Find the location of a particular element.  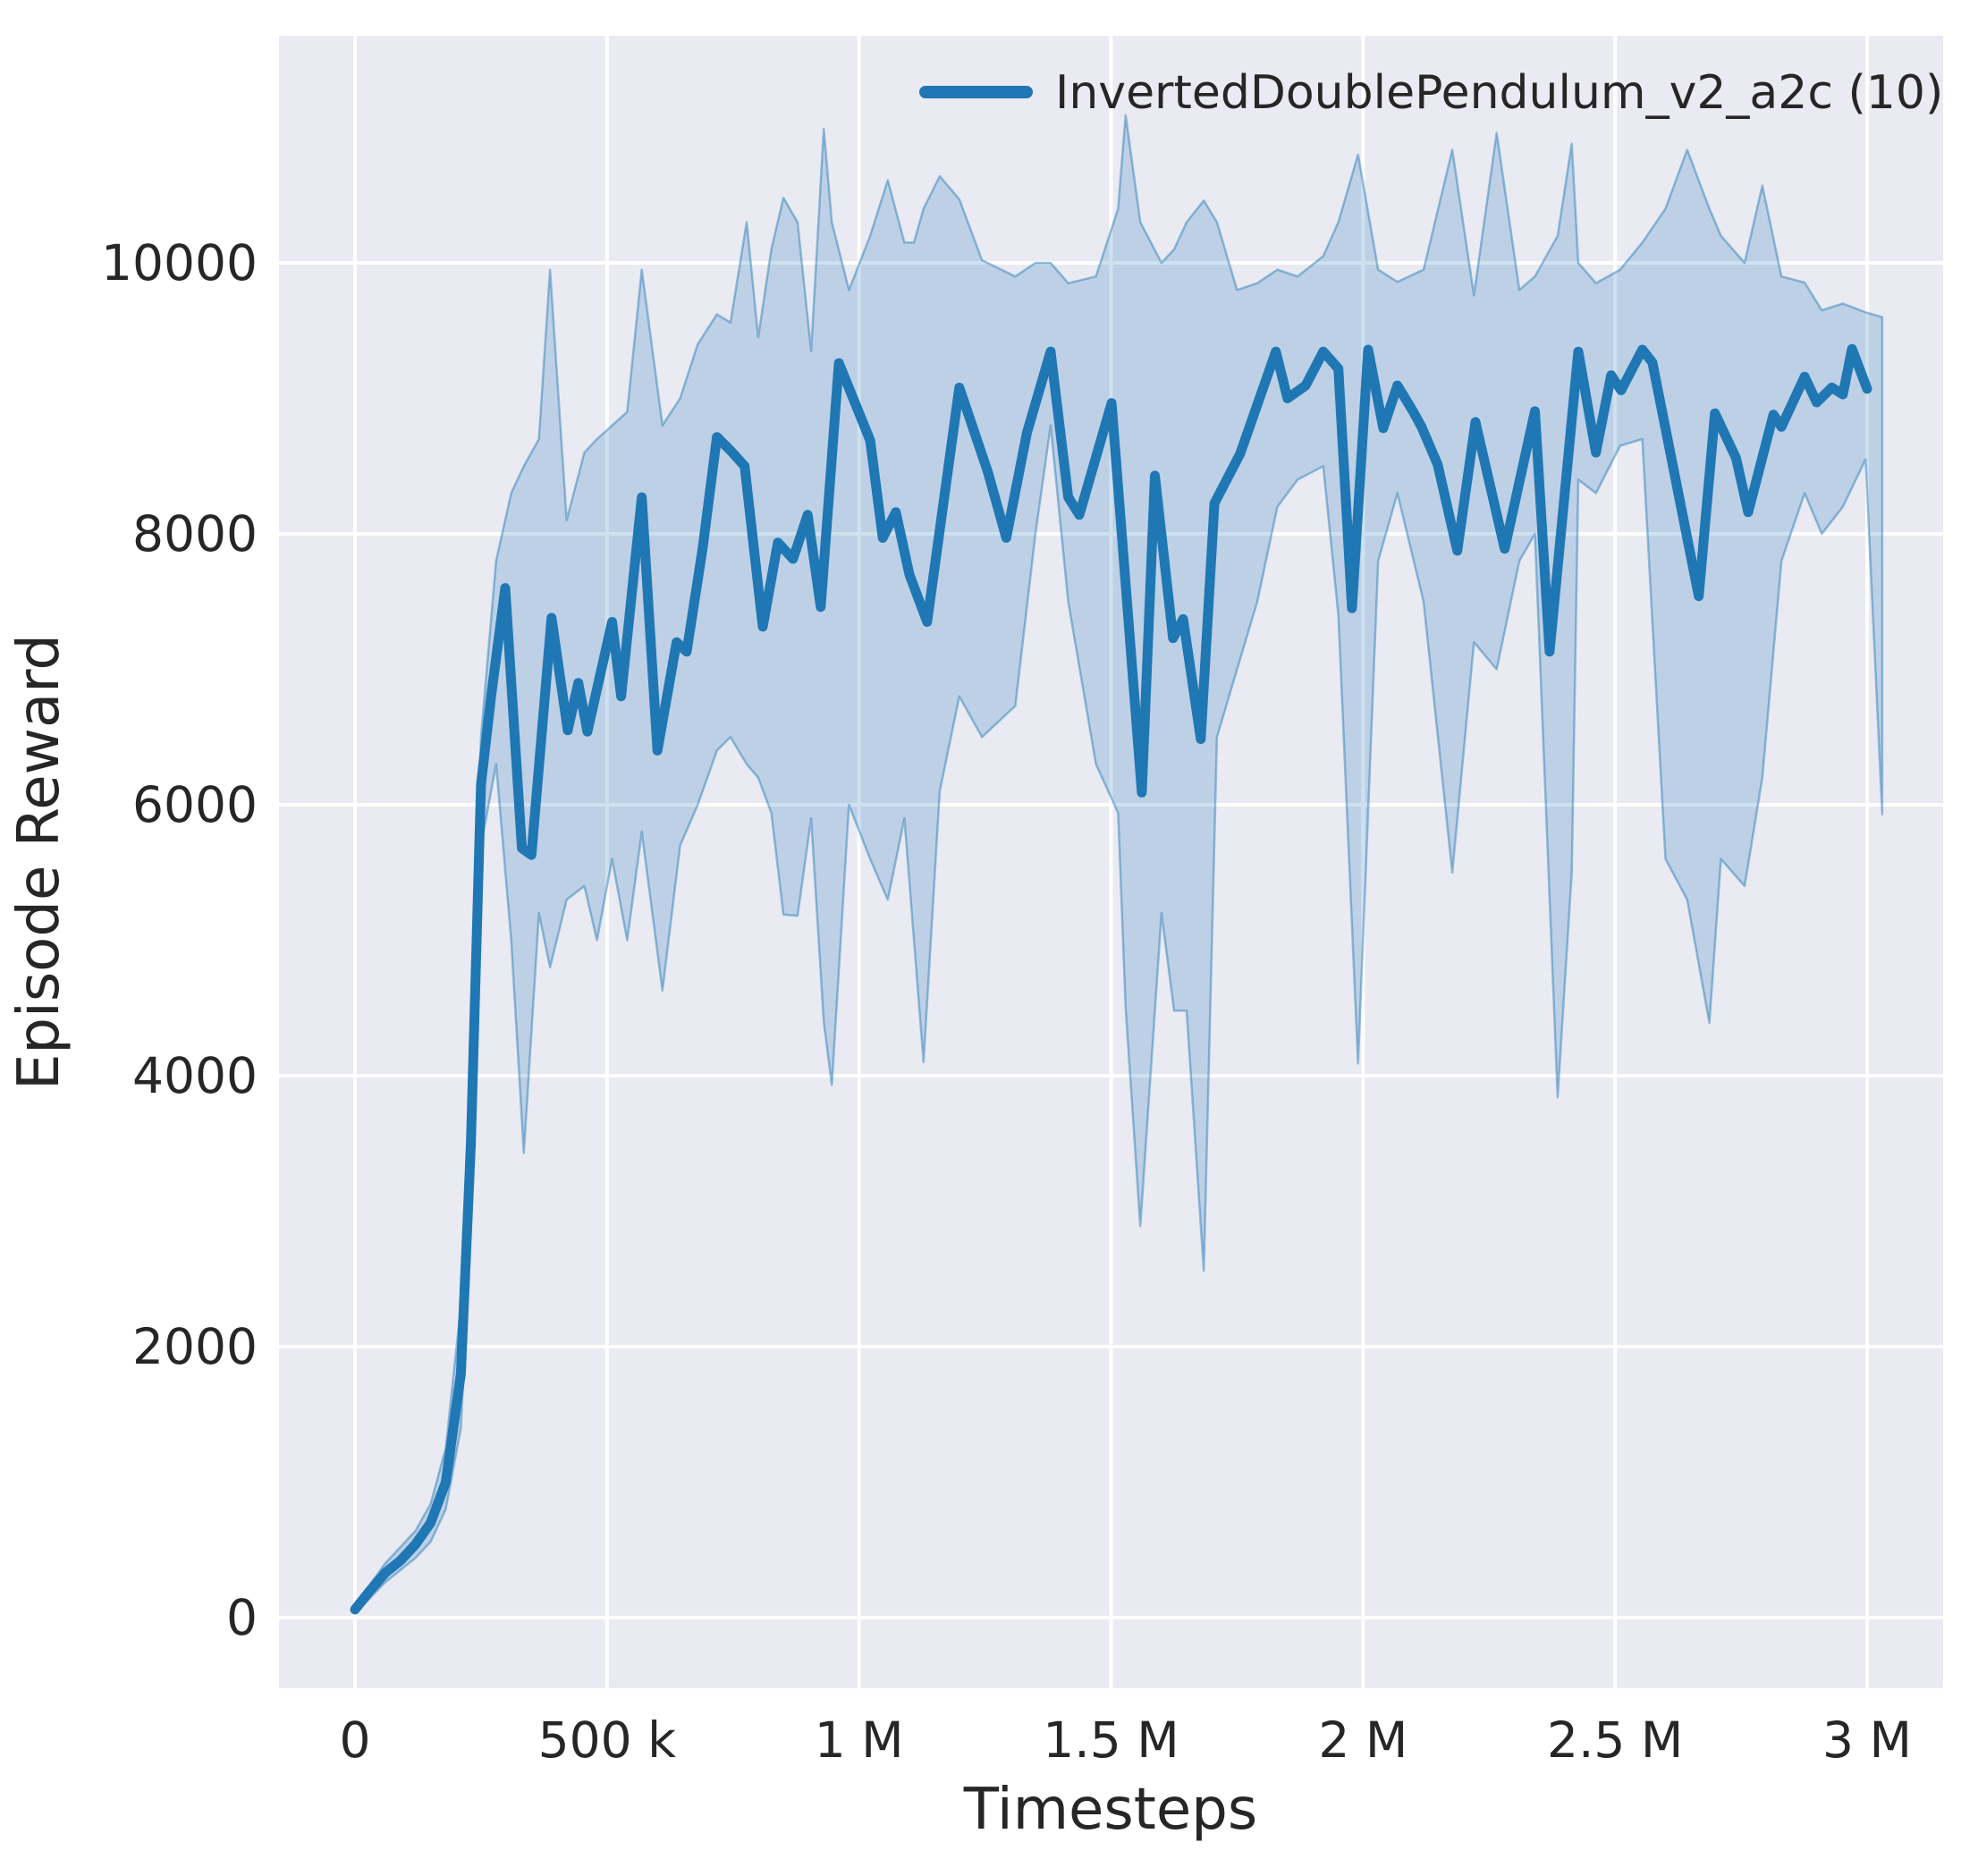

x-tick-labels: 0 500 k 1 M 1.5 M 2 M 2.5 M 3 M is located at coordinates (1126, 1740).